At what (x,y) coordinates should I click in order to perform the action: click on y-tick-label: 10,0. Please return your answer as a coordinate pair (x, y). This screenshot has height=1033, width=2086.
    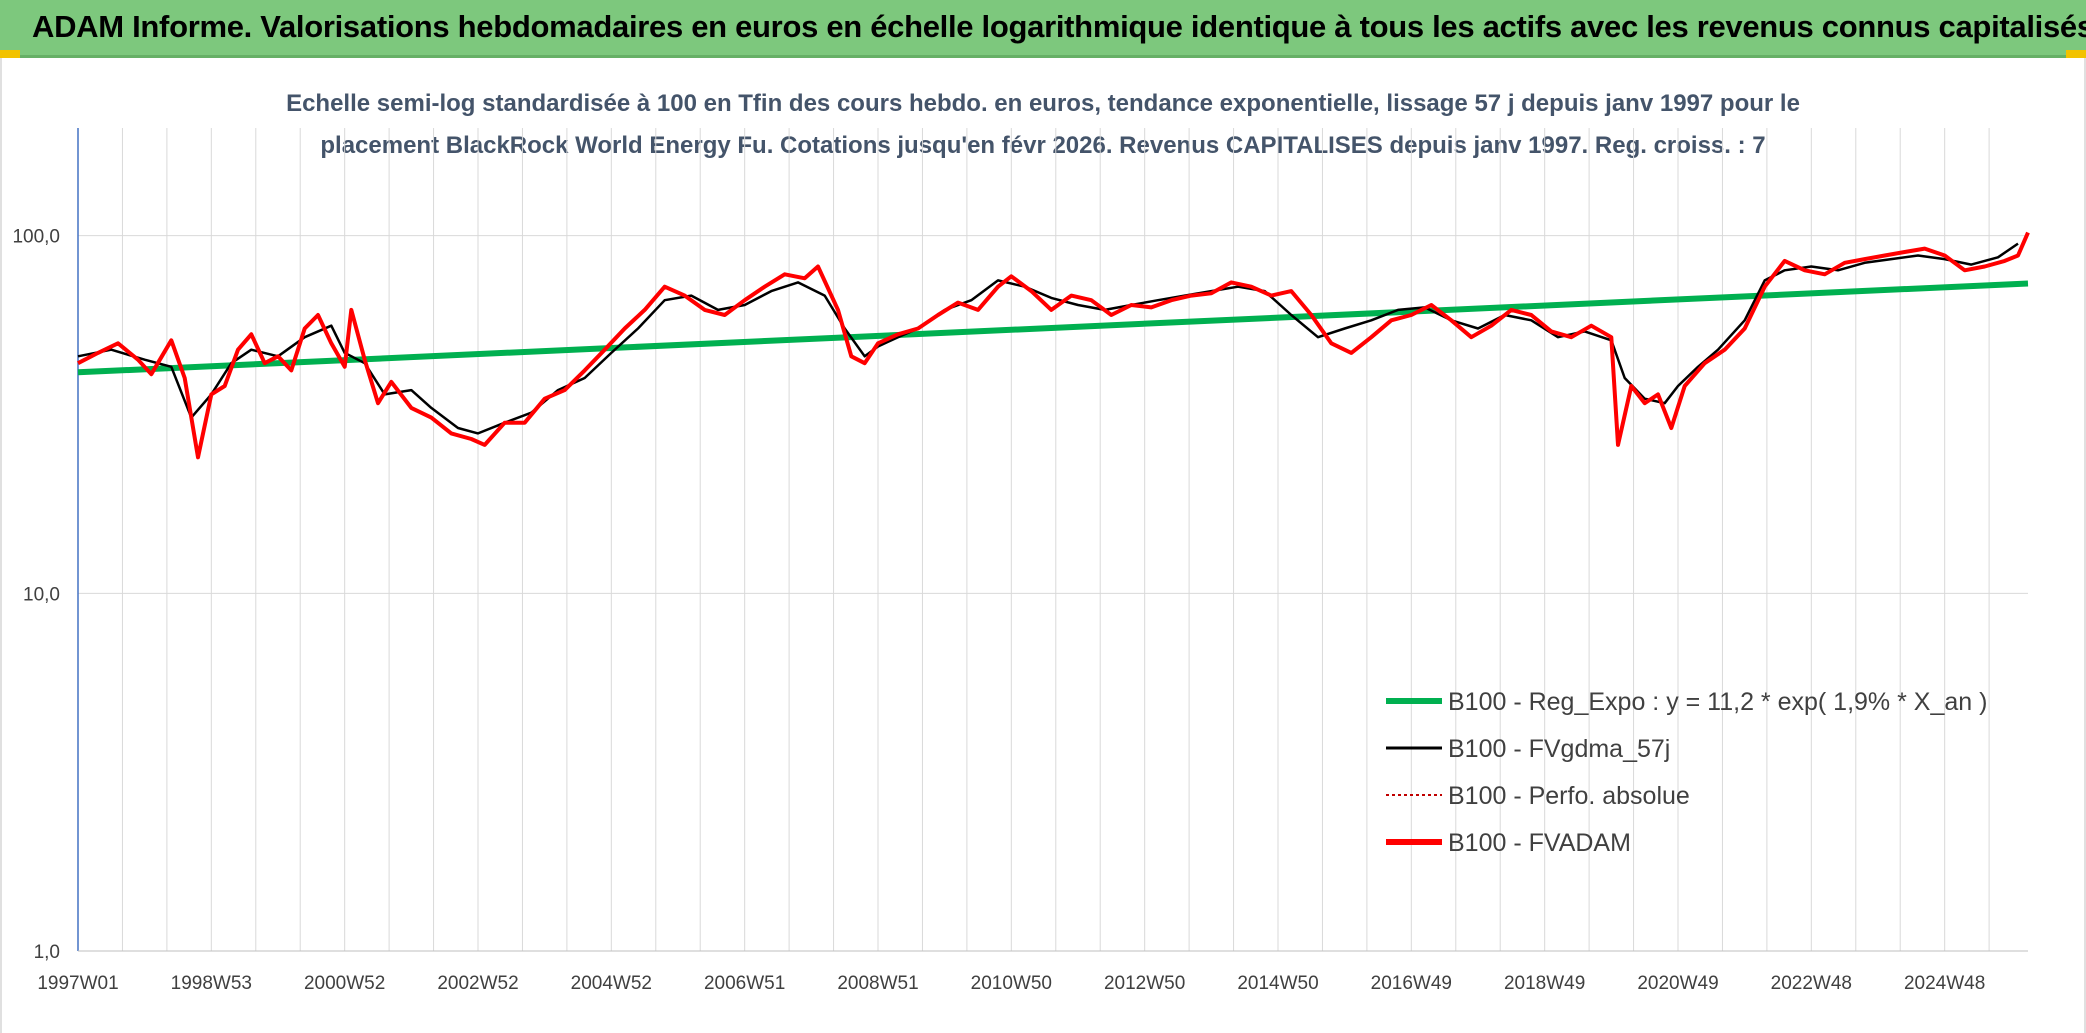
    Looking at the image, I should click on (41, 594).